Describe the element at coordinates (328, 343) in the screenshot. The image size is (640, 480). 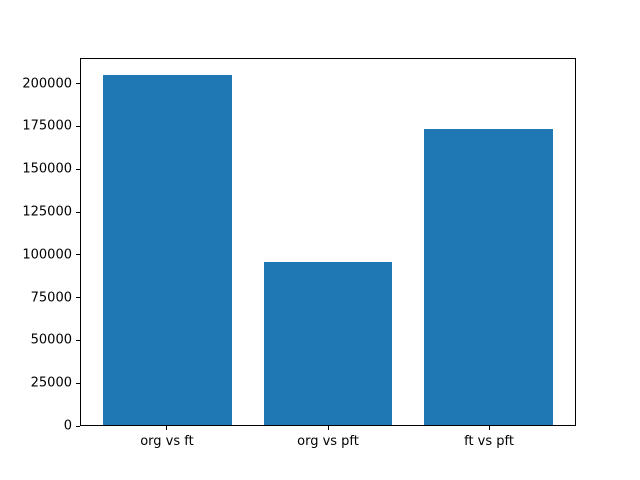
I see `bar-org-vs-pft` at that location.